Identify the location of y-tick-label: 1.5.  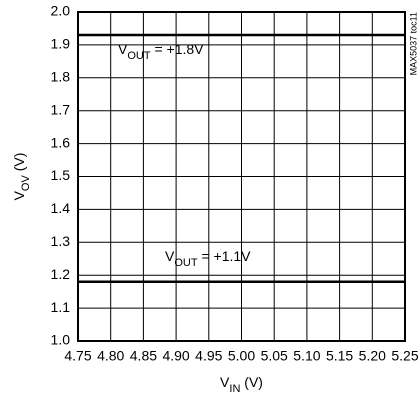
(61, 175).